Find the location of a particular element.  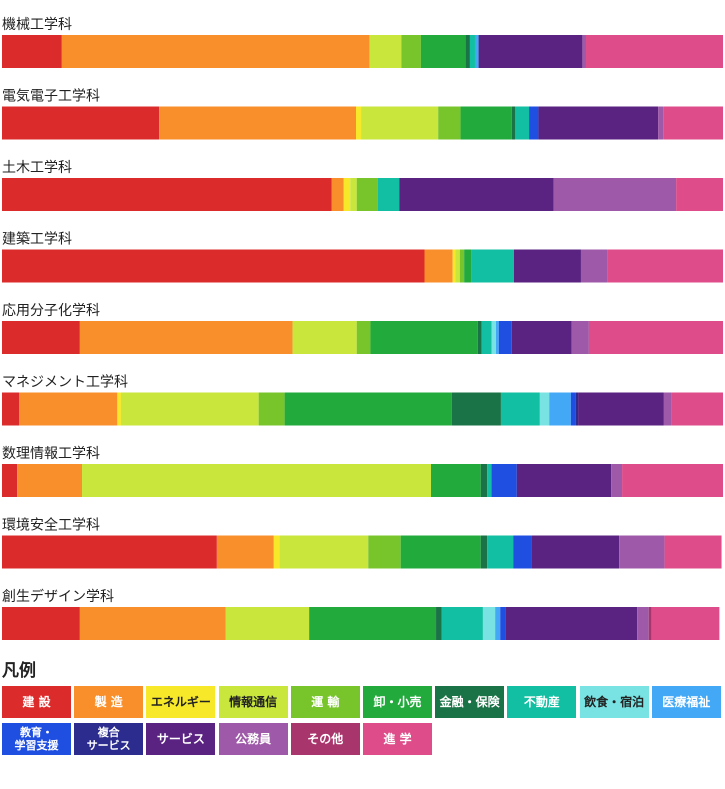

category-label: マネジメント工学科 is located at coordinates (65, 383).